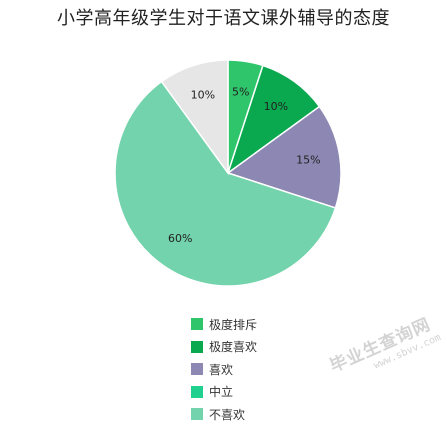  What do you see at coordinates (203, 95) in the screenshot?
I see `pie-slice-label-4: 10%` at bounding box center [203, 95].